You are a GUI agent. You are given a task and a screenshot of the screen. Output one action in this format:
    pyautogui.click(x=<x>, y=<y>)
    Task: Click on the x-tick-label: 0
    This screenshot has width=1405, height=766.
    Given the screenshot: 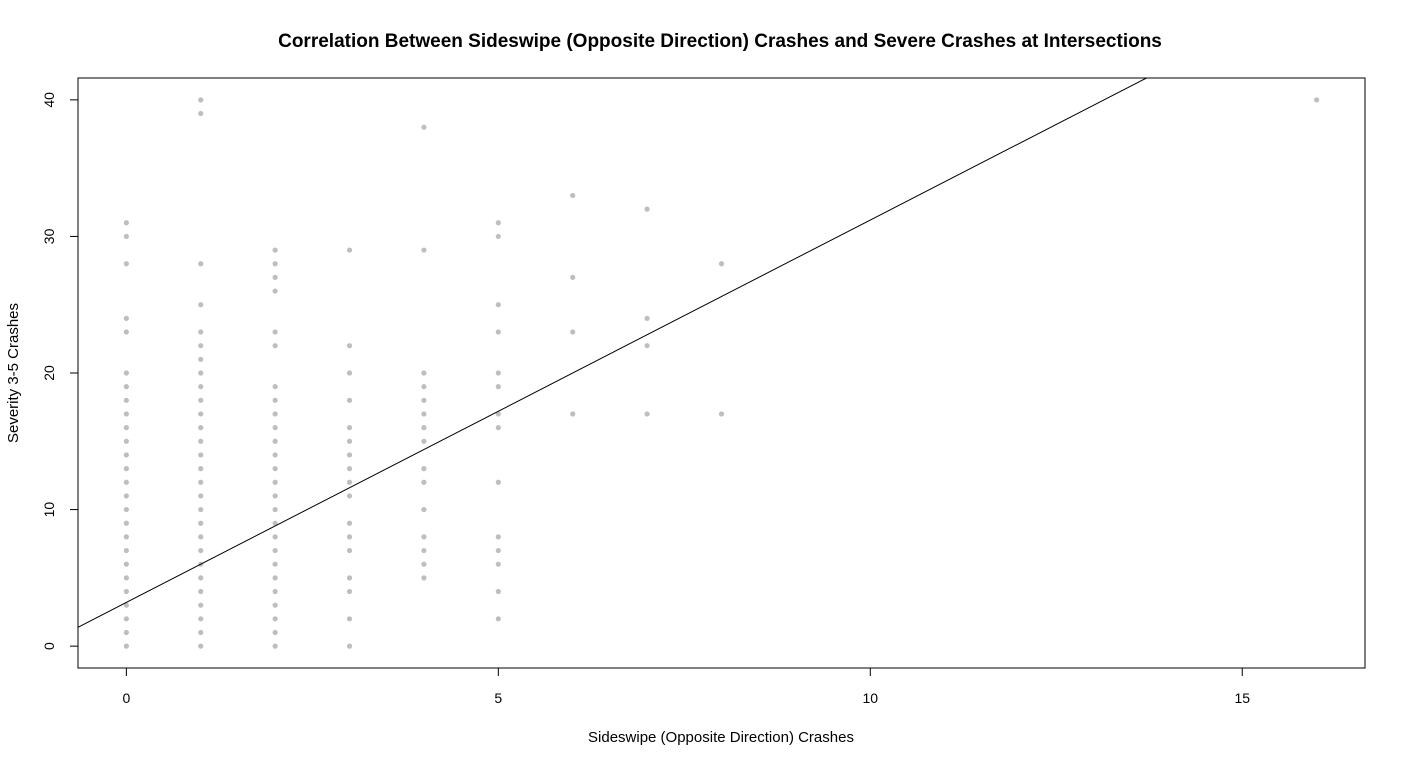 What is the action you would take?
    pyautogui.click(x=126, y=698)
    